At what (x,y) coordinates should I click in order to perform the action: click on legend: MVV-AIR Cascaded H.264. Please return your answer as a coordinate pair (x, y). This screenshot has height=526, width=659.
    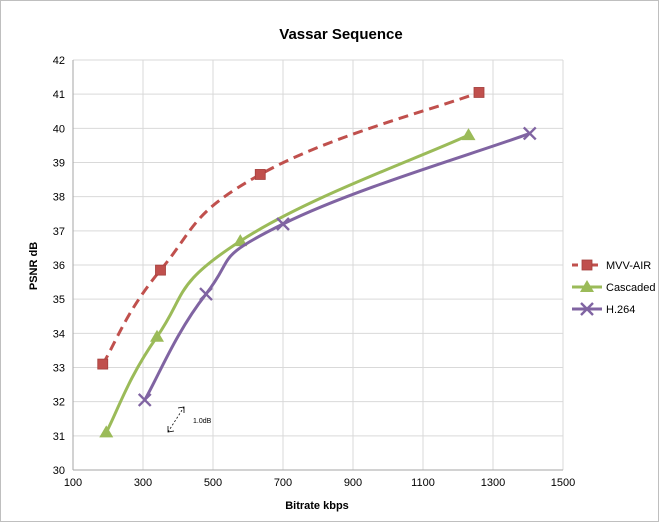
    Looking at the image, I should click on (614, 287).